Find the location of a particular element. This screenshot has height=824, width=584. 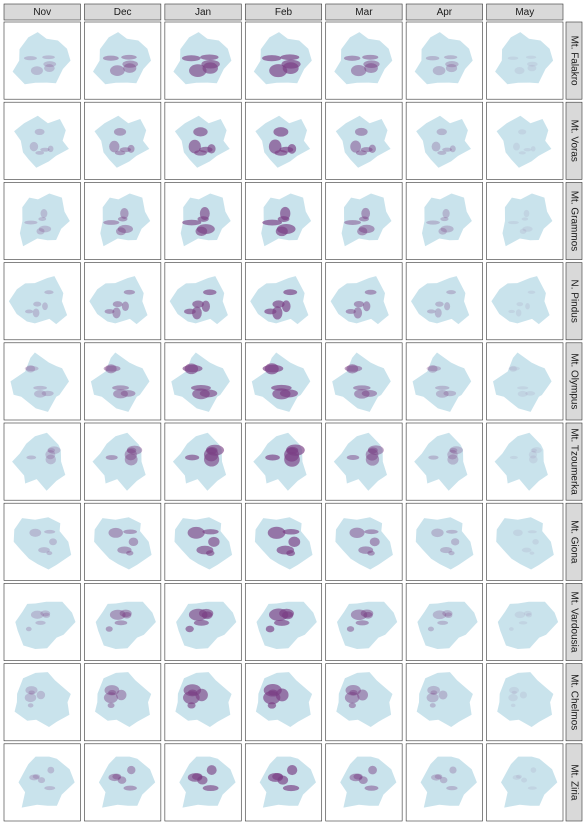

column-label: Nov is located at coordinates (42, 12).